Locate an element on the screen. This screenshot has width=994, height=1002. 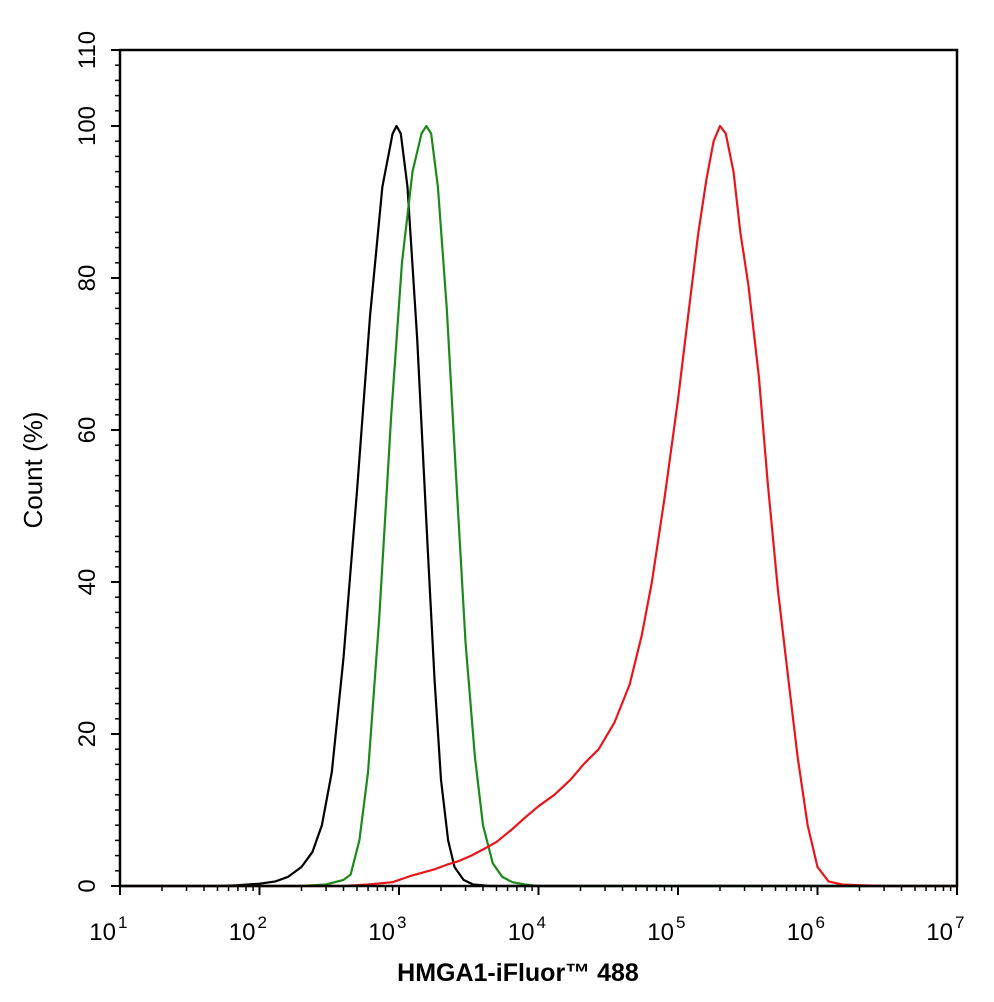
y-tick-label: 80 is located at coordinates (87, 278).